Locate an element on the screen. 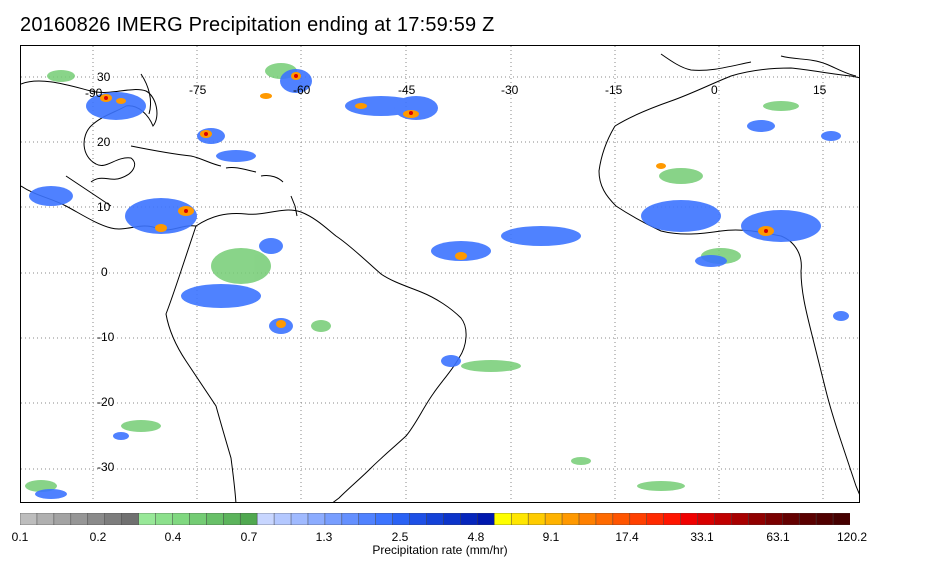 This screenshot has width=944, height=571. colorbar-tick: 0.2 is located at coordinates (98, 537).